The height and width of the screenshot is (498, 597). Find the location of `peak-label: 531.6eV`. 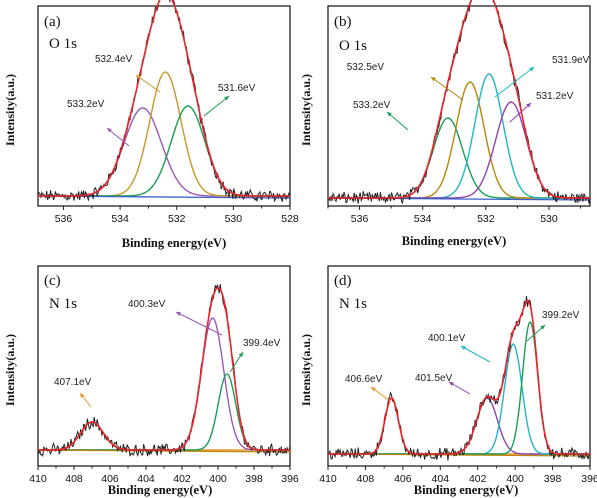

peak-label: 531.6eV is located at coordinates (237, 88).